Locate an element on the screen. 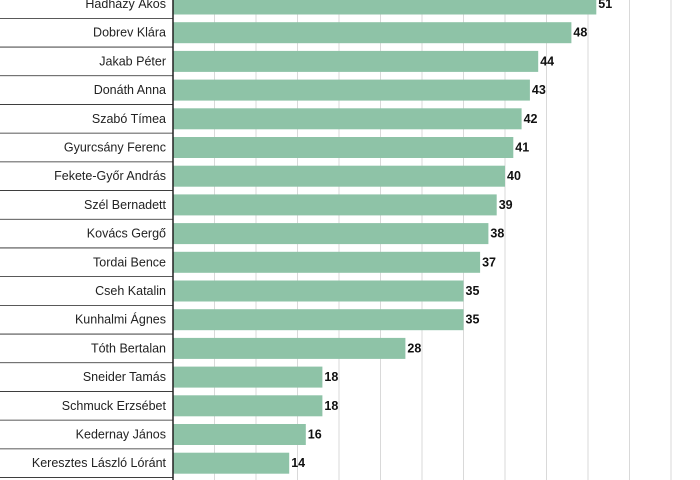  category-label: Schmuck Erzsébet is located at coordinates (114, 406).